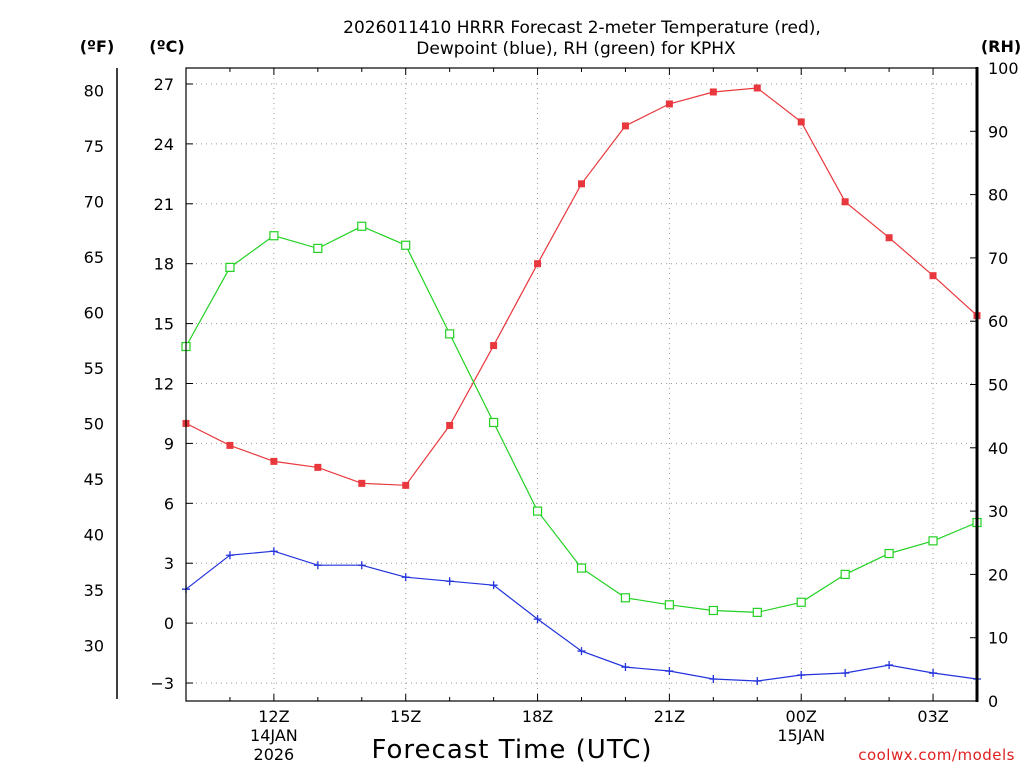 The width and height of the screenshot is (1024, 768). What do you see at coordinates (164, 204) in the screenshot?
I see `celsius-tick-label: 21` at bounding box center [164, 204].